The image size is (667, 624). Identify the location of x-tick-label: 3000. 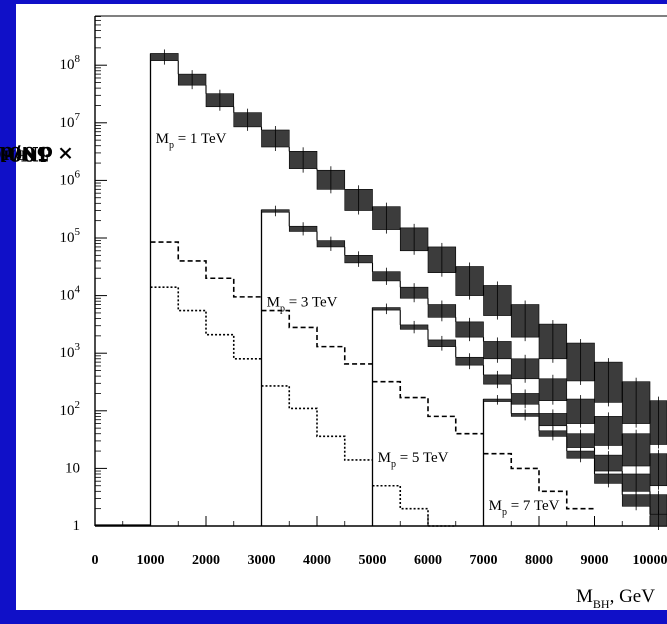
(262, 560).